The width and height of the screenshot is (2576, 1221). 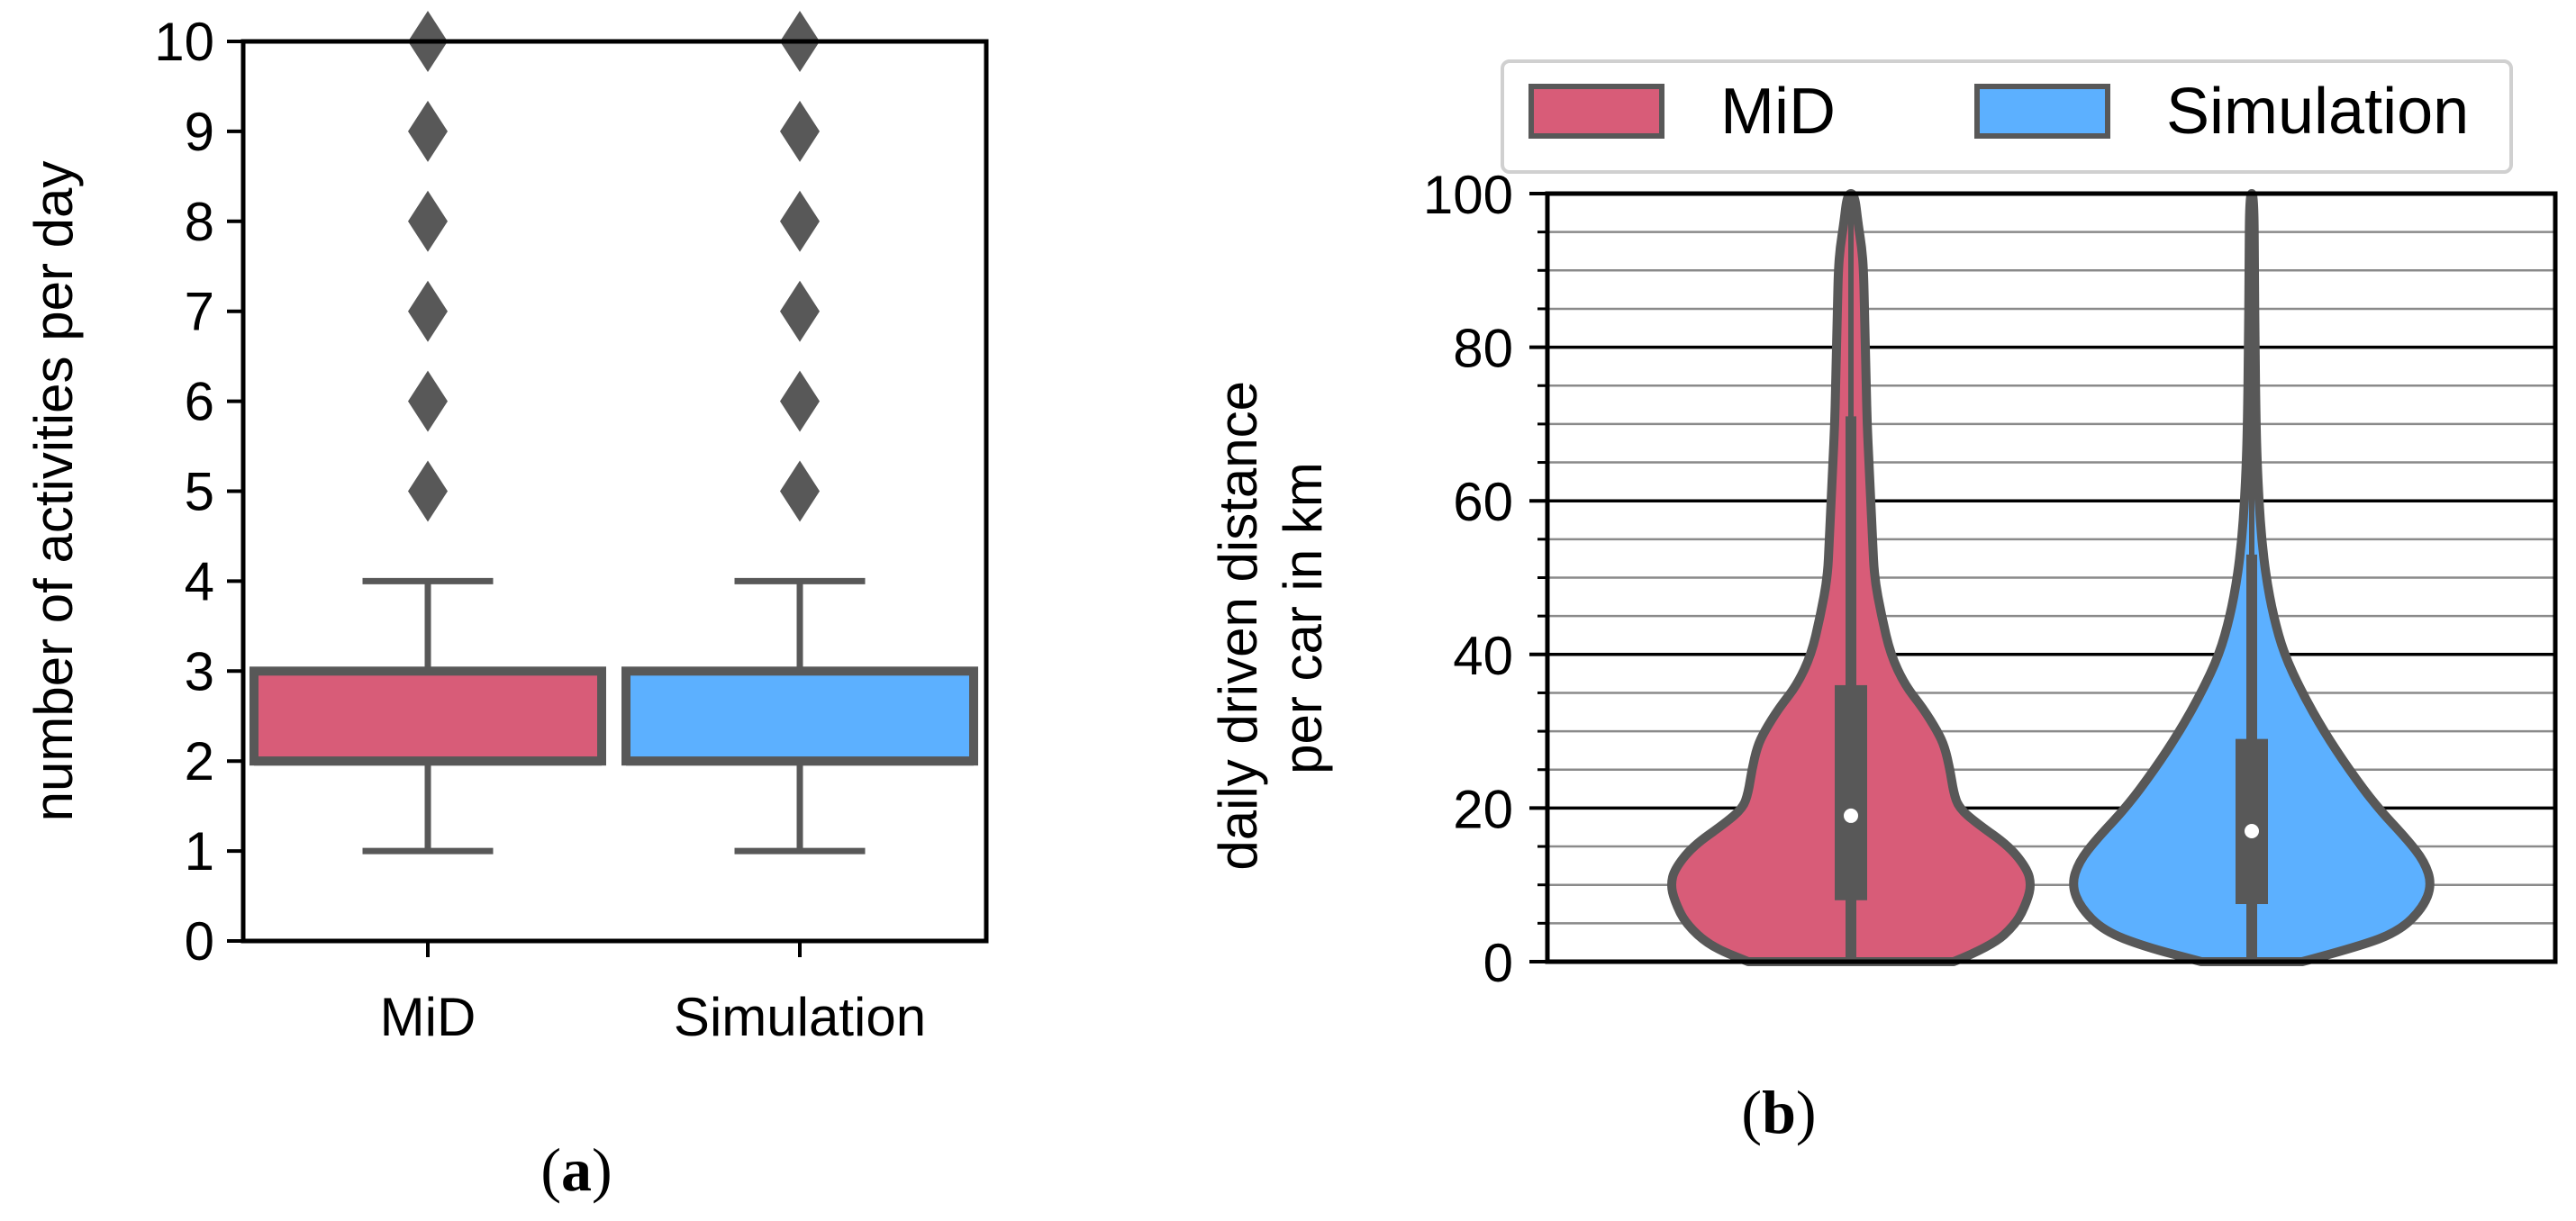 I want to click on y-tick-label: 60, so click(x=1483, y=502).